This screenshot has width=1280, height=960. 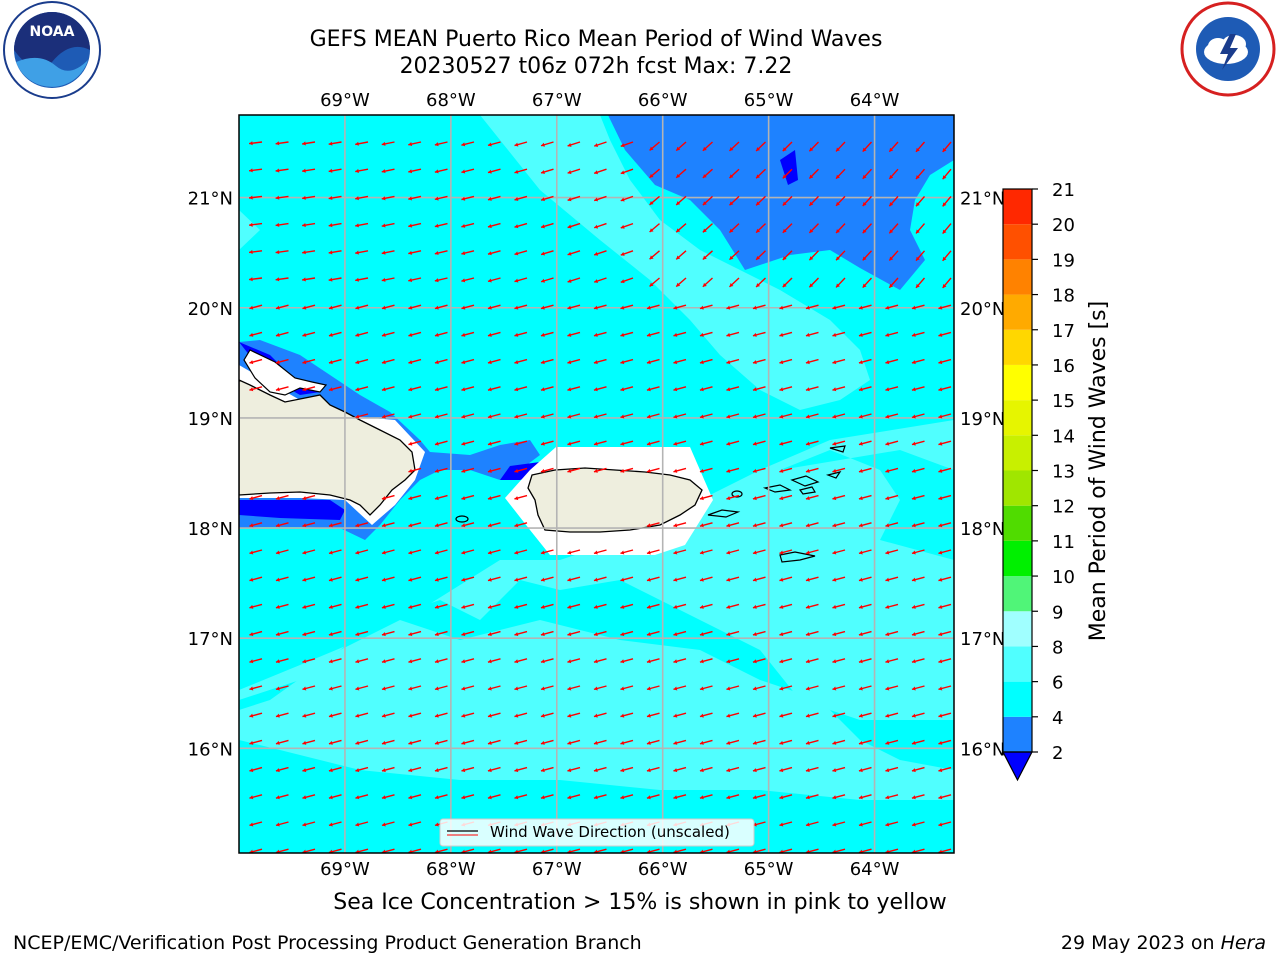 I want to click on lat-label-left: 16°N, so click(x=210, y=749).